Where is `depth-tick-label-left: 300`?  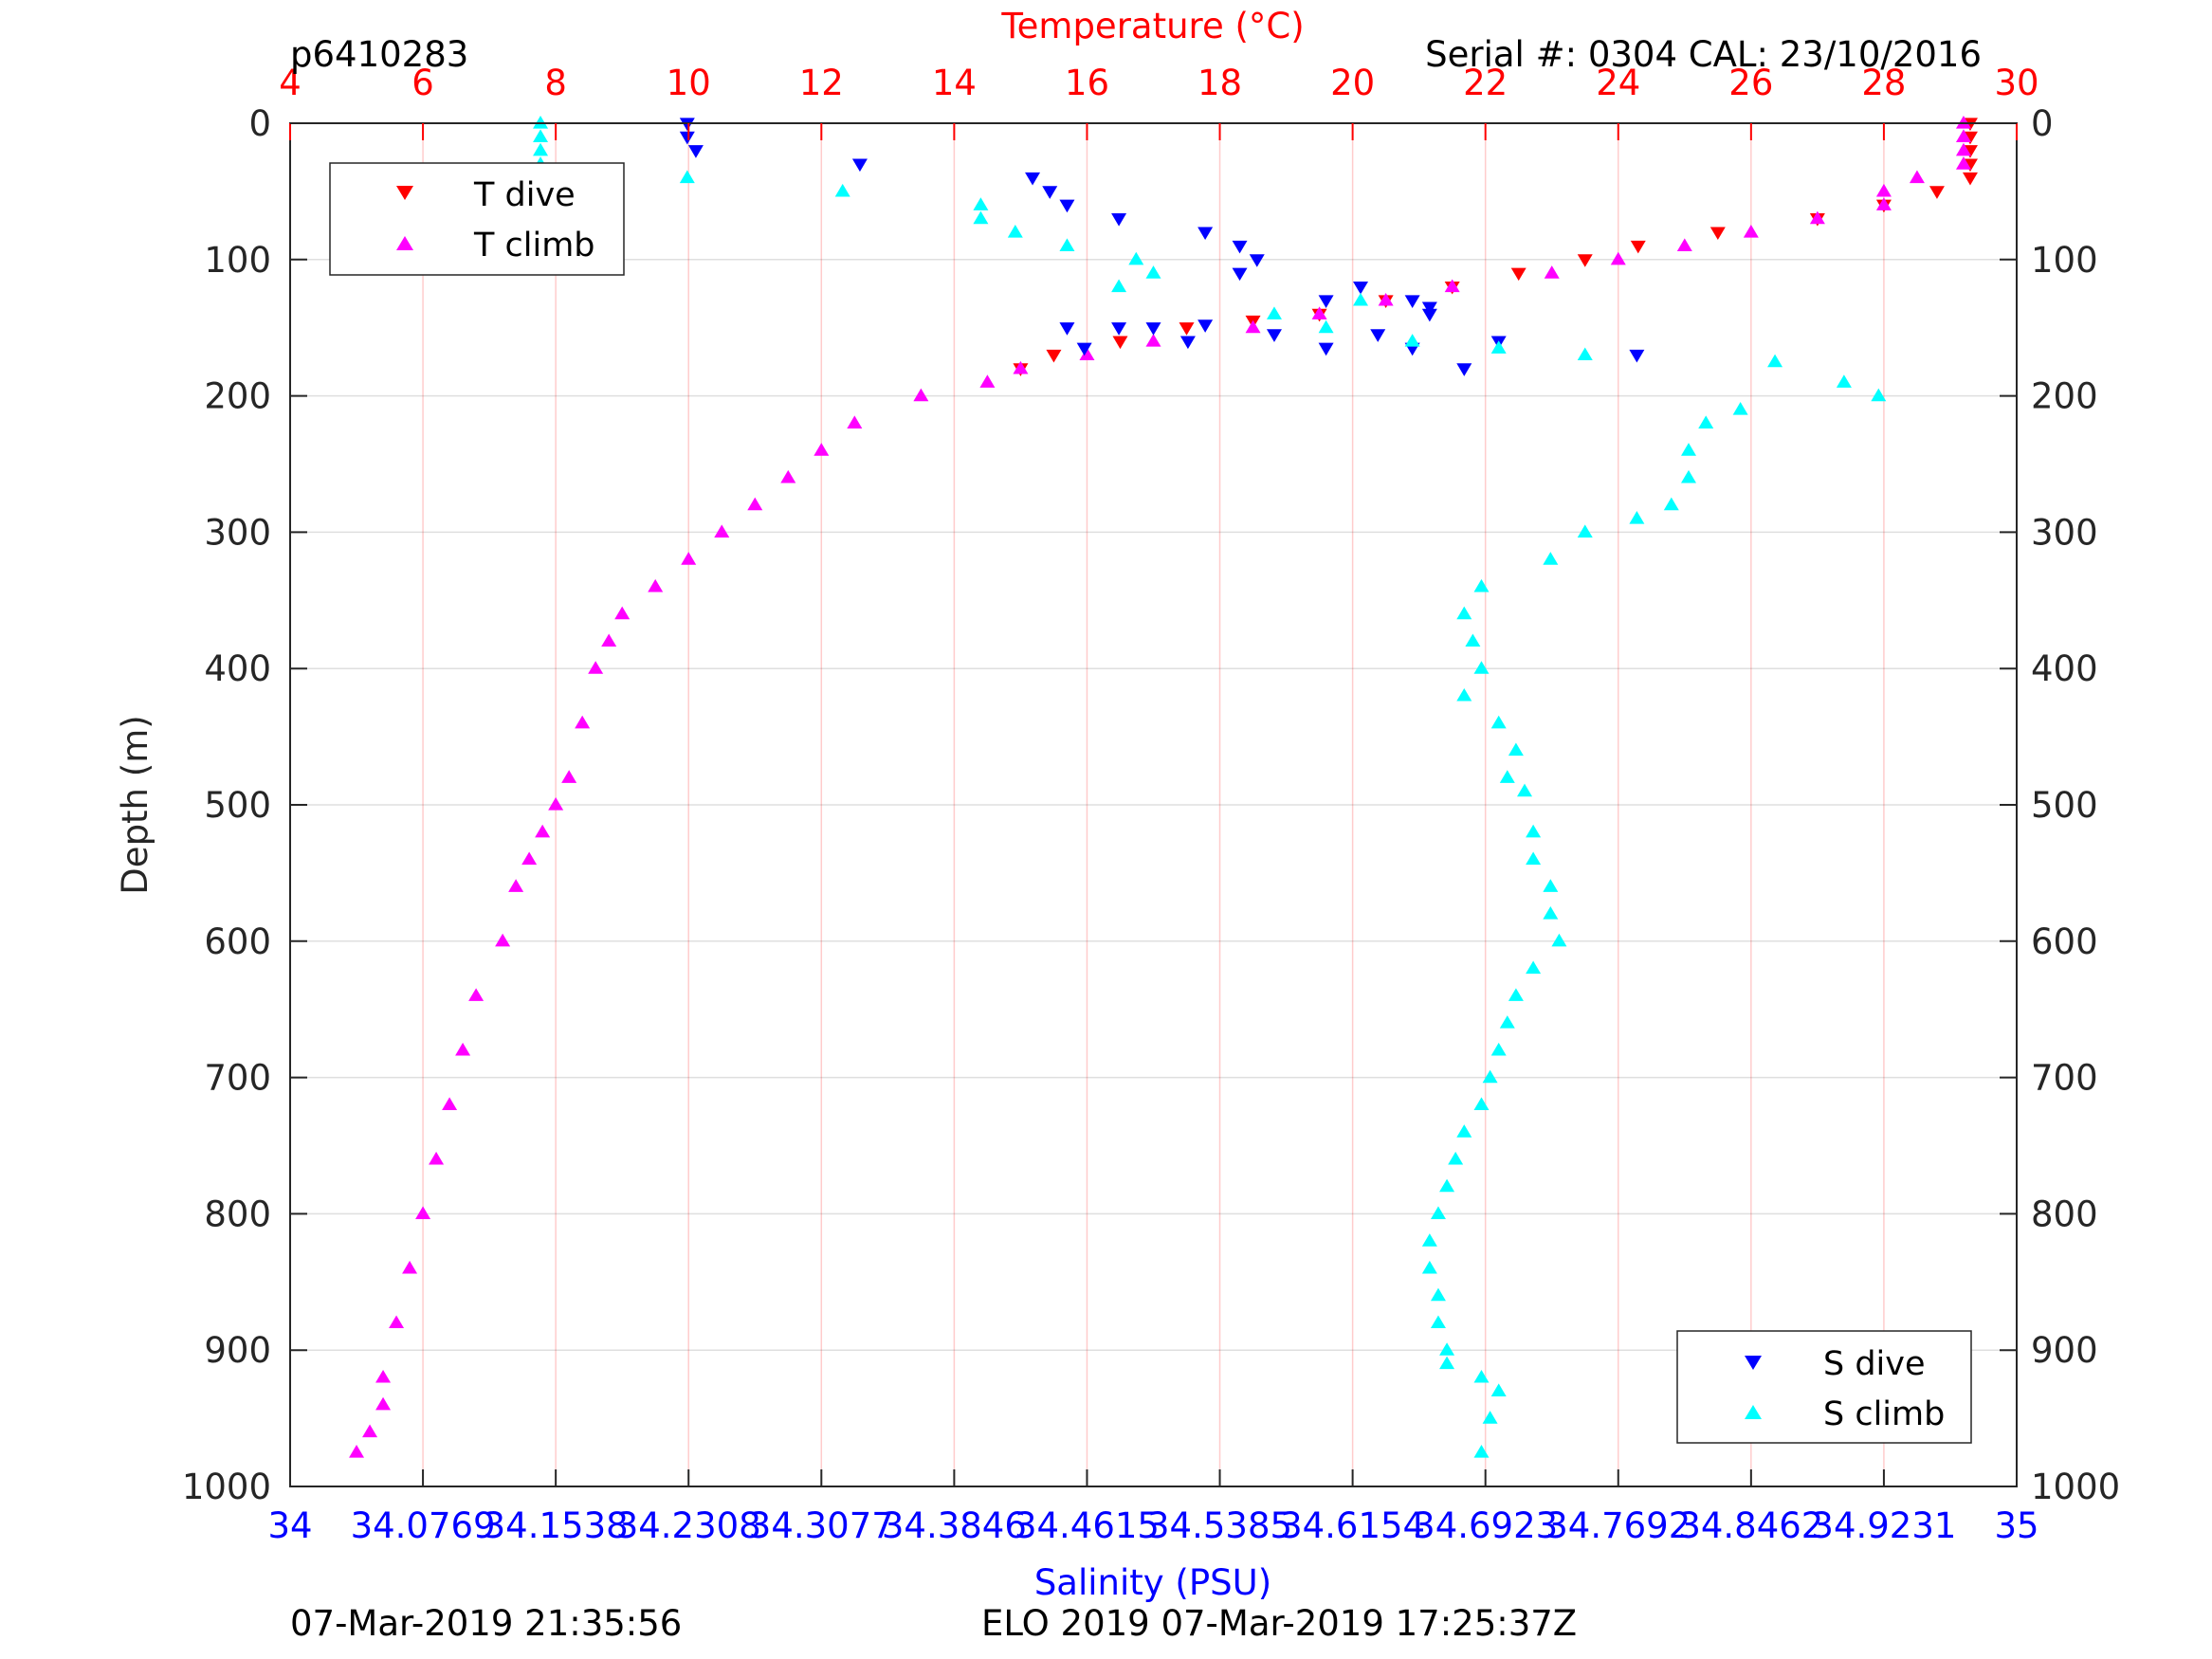
depth-tick-label-left: 300 is located at coordinates (237, 532).